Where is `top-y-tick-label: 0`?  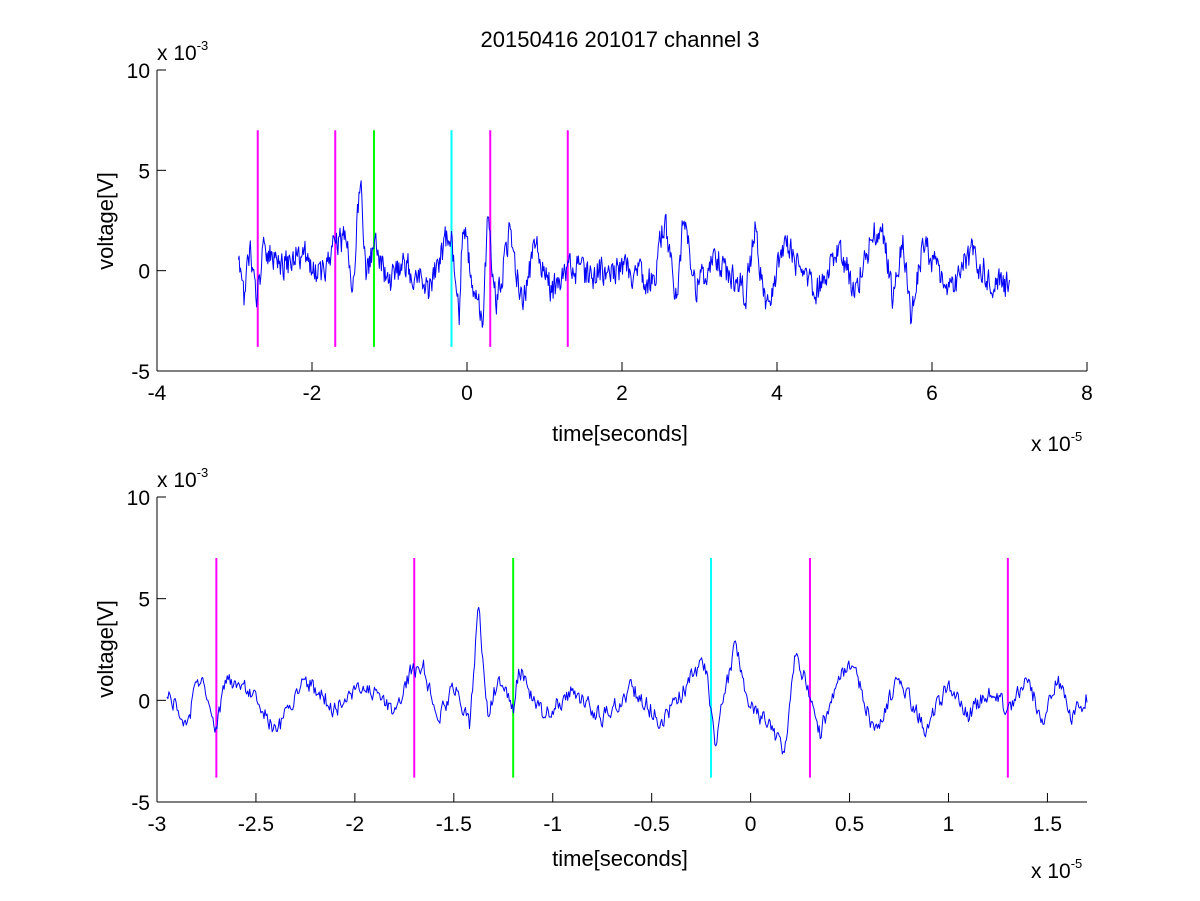 top-y-tick-label: 0 is located at coordinates (144, 272).